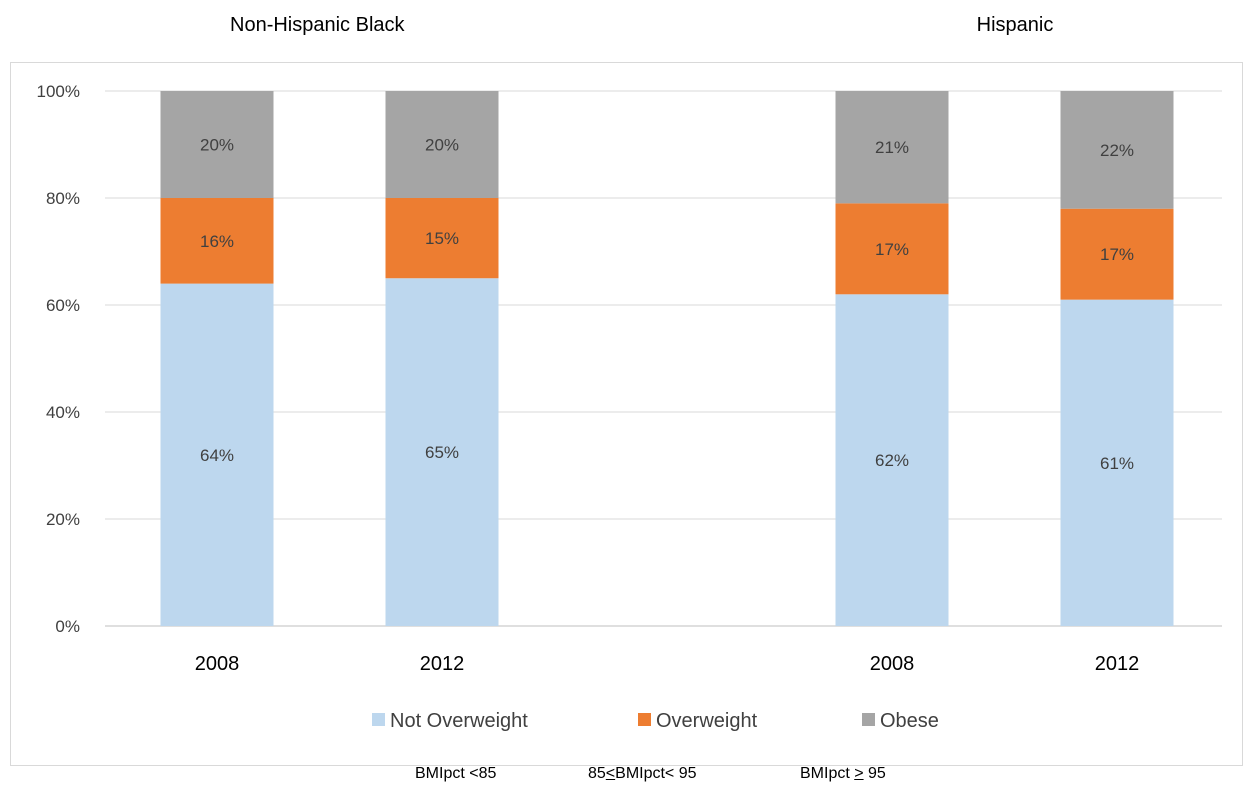 The height and width of the screenshot is (791, 1257). What do you see at coordinates (1015, 25) in the screenshot?
I see `group-title-hispanic: Hispanic` at bounding box center [1015, 25].